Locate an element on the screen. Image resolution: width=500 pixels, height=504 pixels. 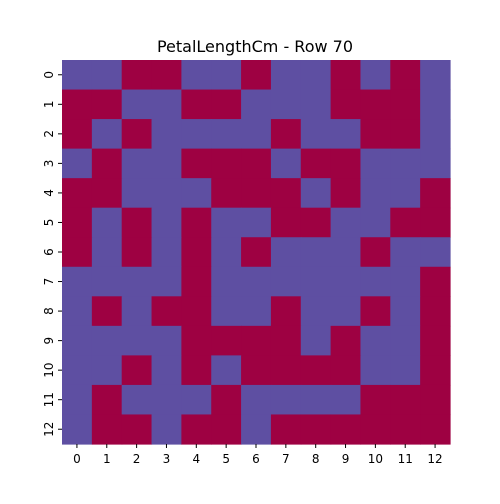
heatmap-cell-r3-c1 is located at coordinates (107, 163).